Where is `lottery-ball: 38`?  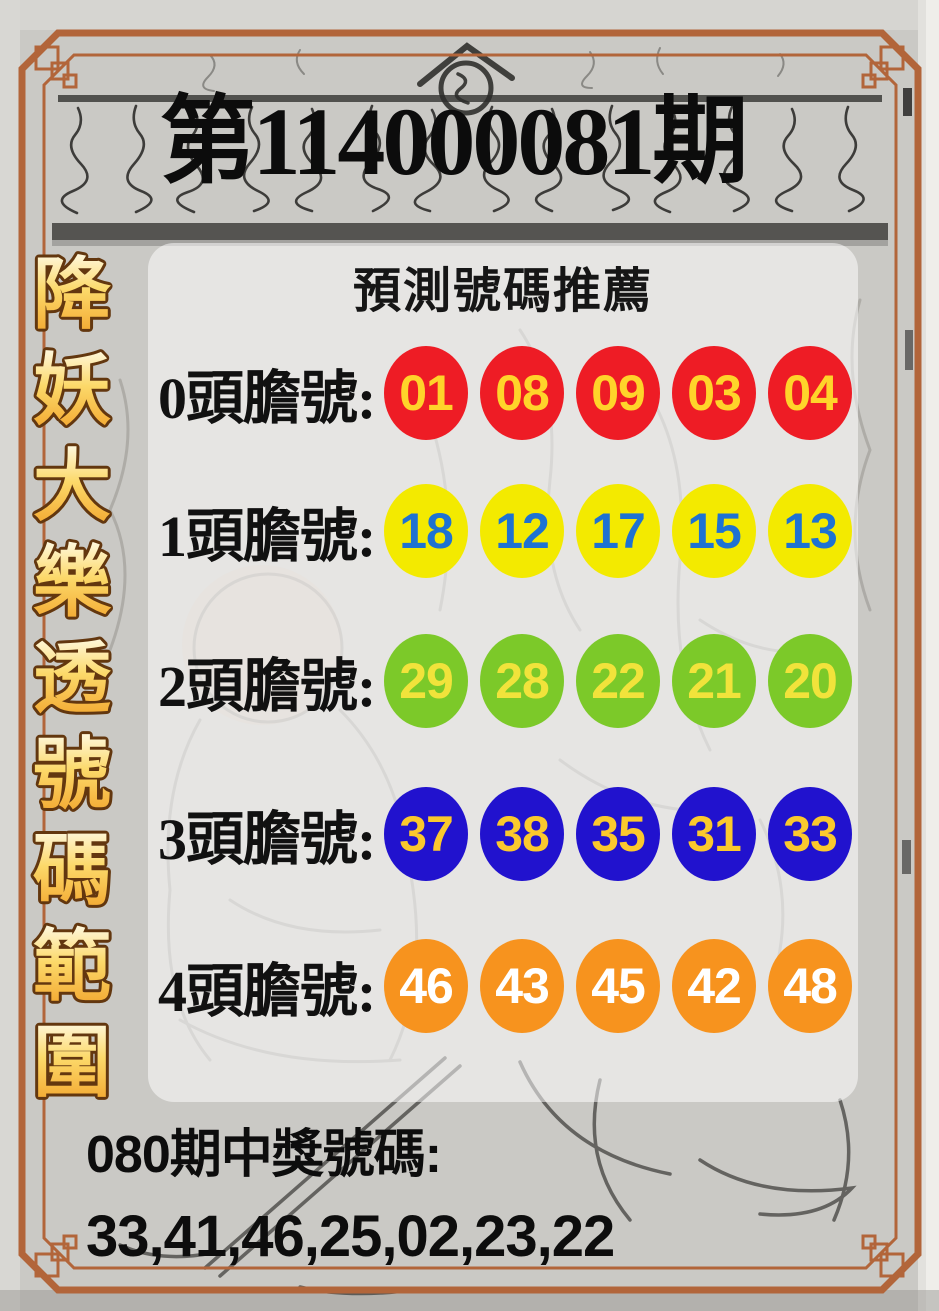 lottery-ball: 38 is located at coordinates (522, 834).